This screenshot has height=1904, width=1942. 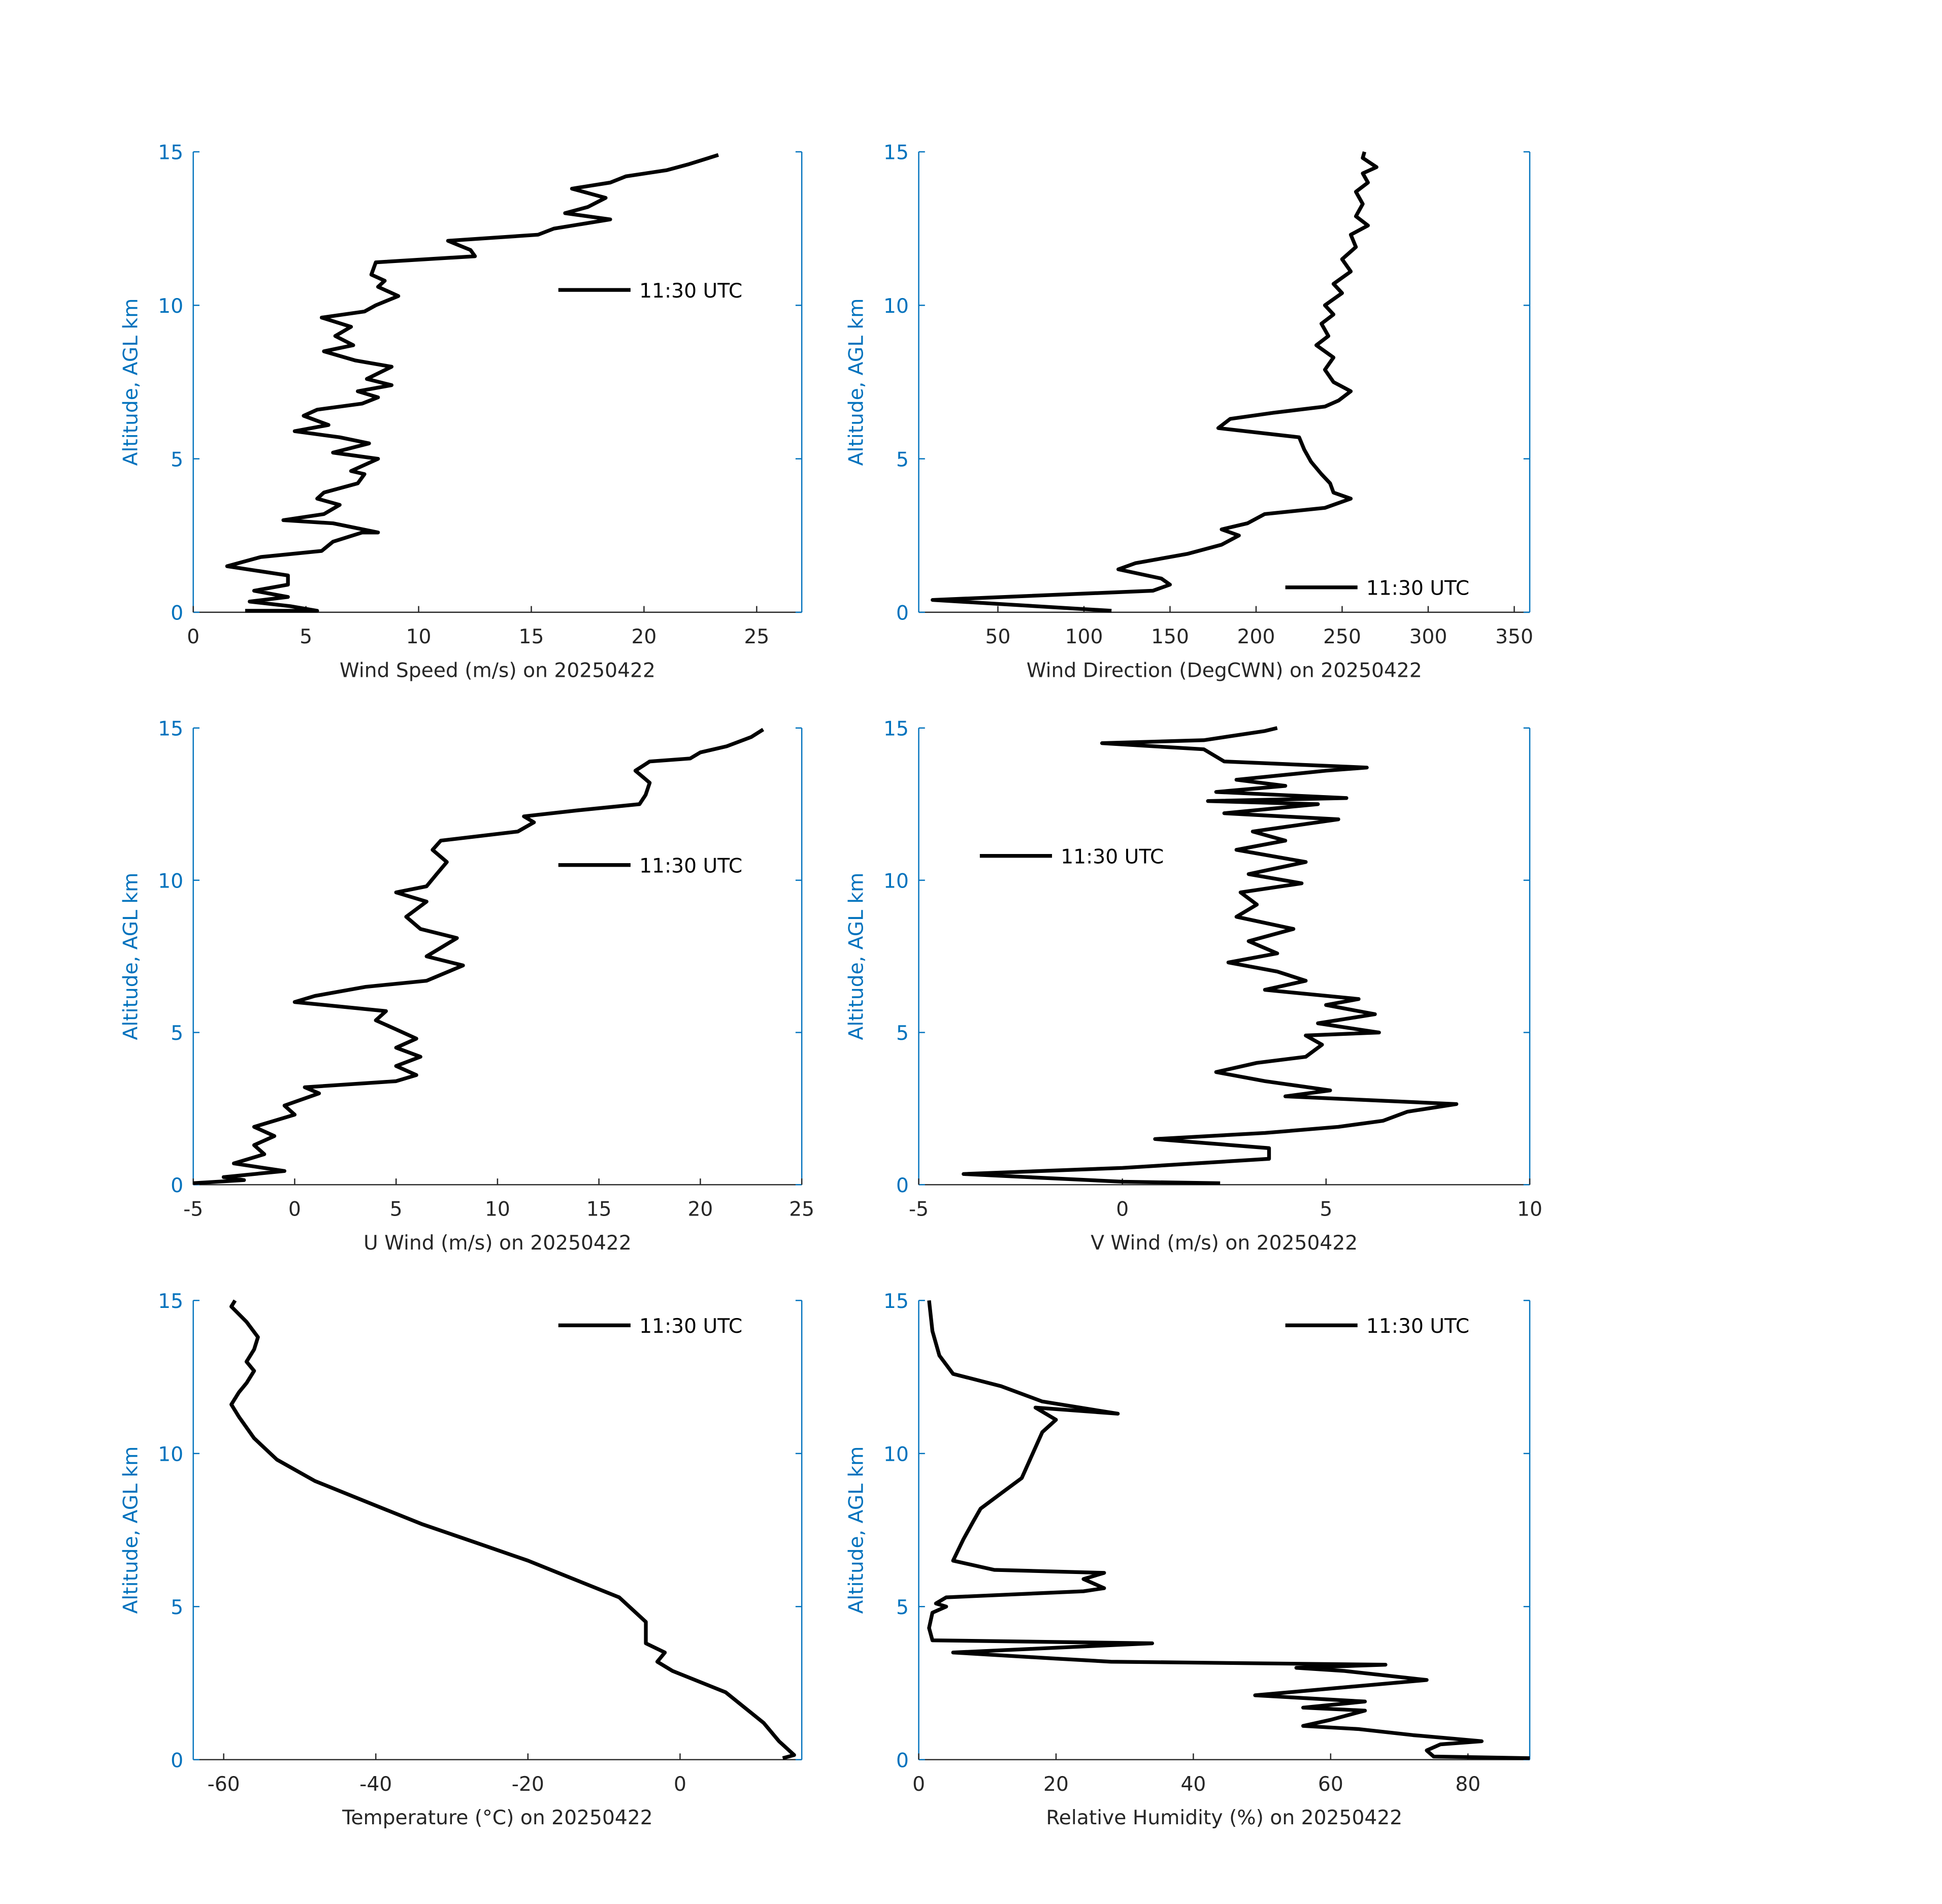 What do you see at coordinates (1514, 637) in the screenshot?
I see `x-tick-label: 350` at bounding box center [1514, 637].